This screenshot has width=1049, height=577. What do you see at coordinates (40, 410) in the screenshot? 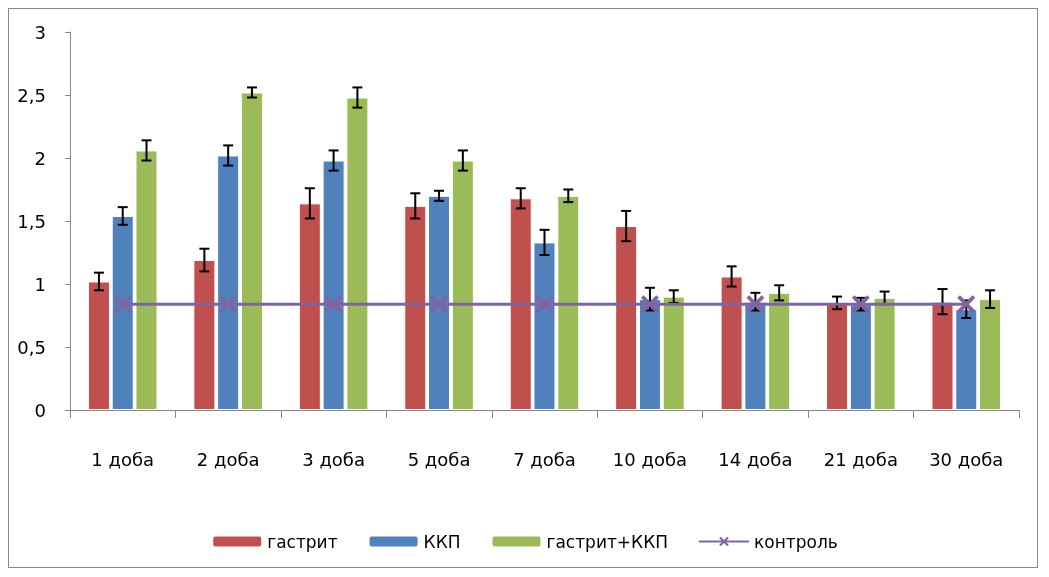
I see `y-tick-label: 0` at bounding box center [40, 410].